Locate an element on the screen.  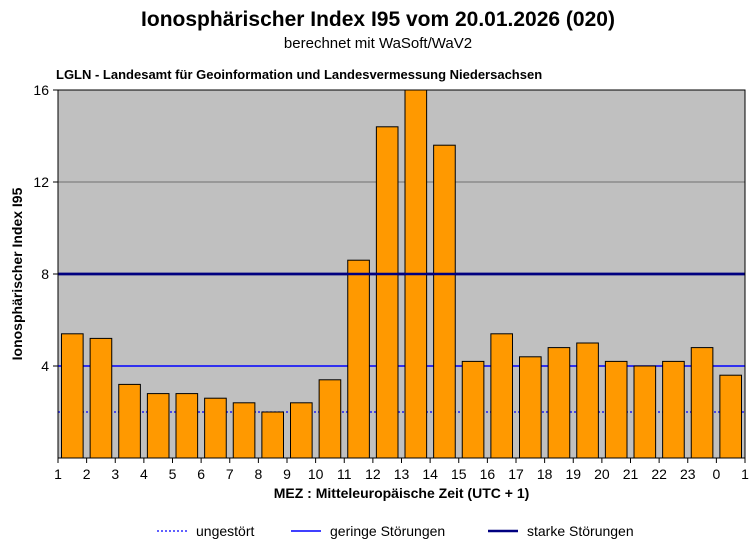
x-tick-label: 23 is located at coordinates (688, 474).